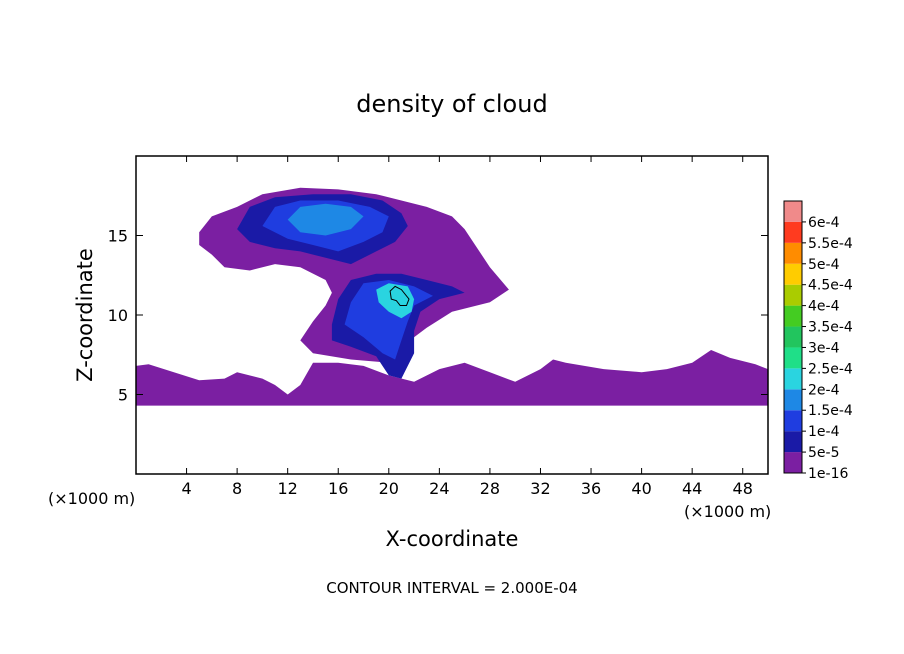 This screenshot has height=654, width=904. I want to click on x-tick-label: 40, so click(641, 488).